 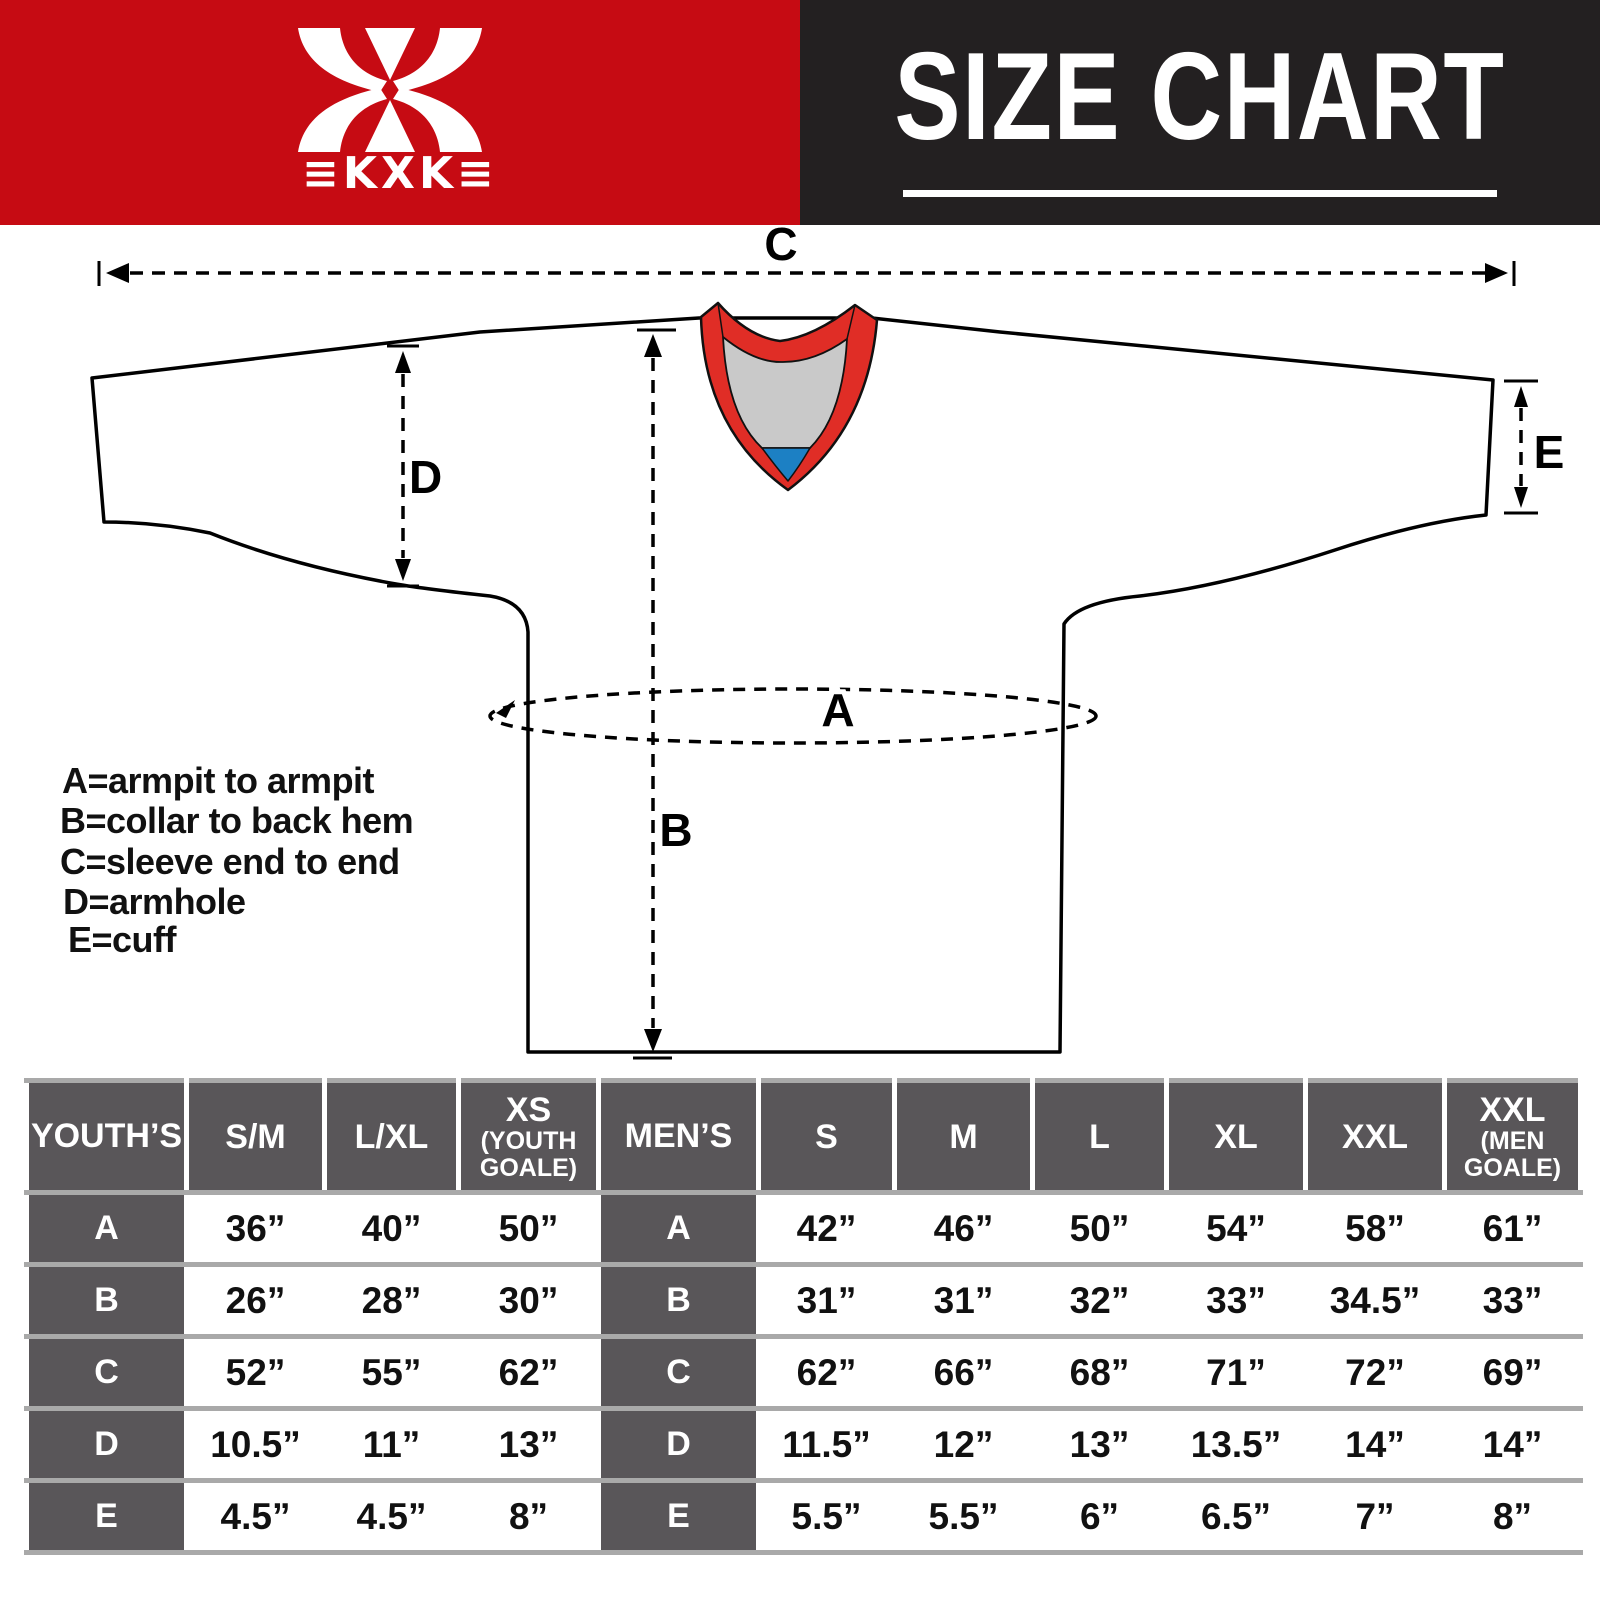 I want to click on youth-size-header-1-label: L/XL, so click(x=391, y=1136).